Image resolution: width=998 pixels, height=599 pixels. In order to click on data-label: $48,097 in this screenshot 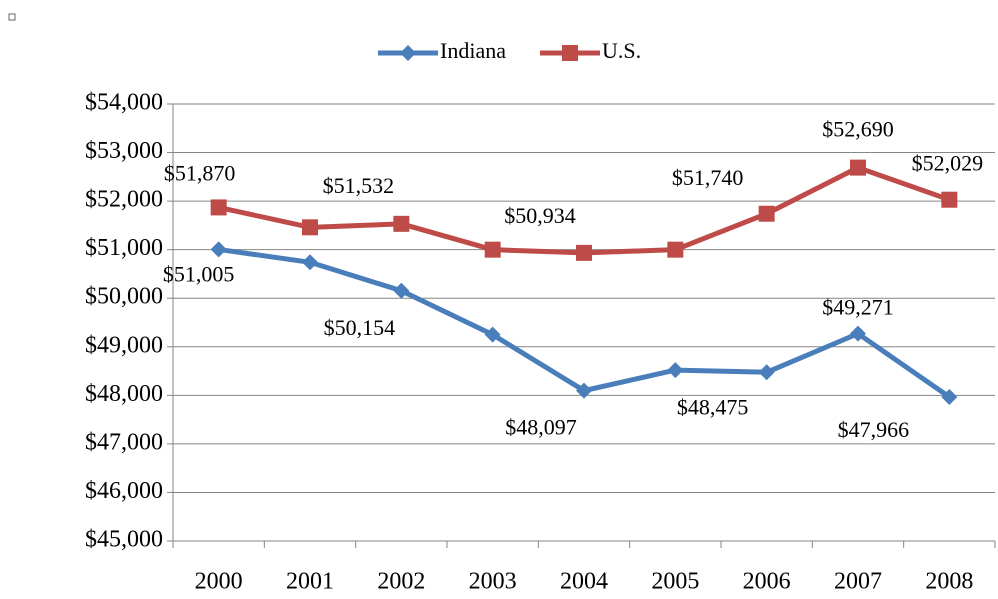, I will do `click(541, 427)`.